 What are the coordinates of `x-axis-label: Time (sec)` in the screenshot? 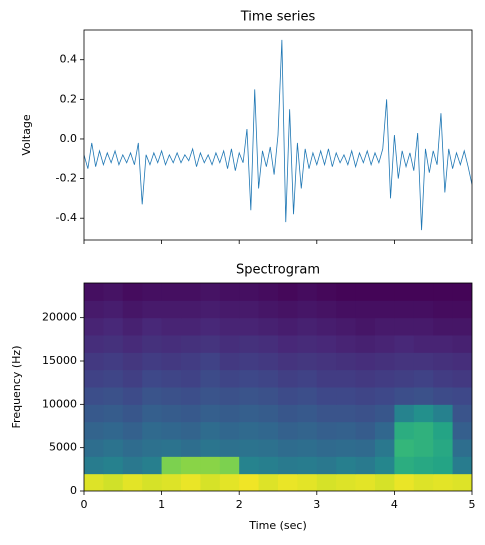 It's located at (277, 525).